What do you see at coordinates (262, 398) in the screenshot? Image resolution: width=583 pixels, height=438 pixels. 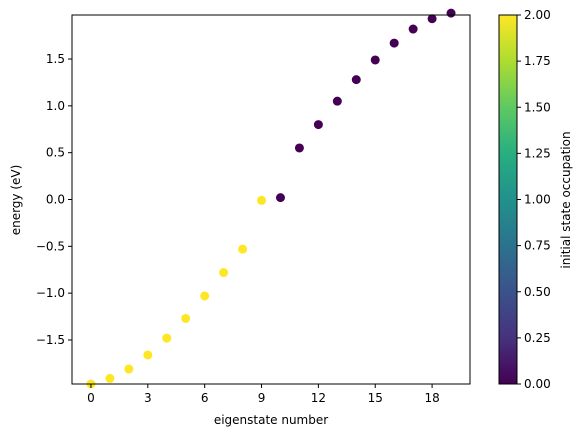 I see `x-tick-label: 9` at bounding box center [262, 398].